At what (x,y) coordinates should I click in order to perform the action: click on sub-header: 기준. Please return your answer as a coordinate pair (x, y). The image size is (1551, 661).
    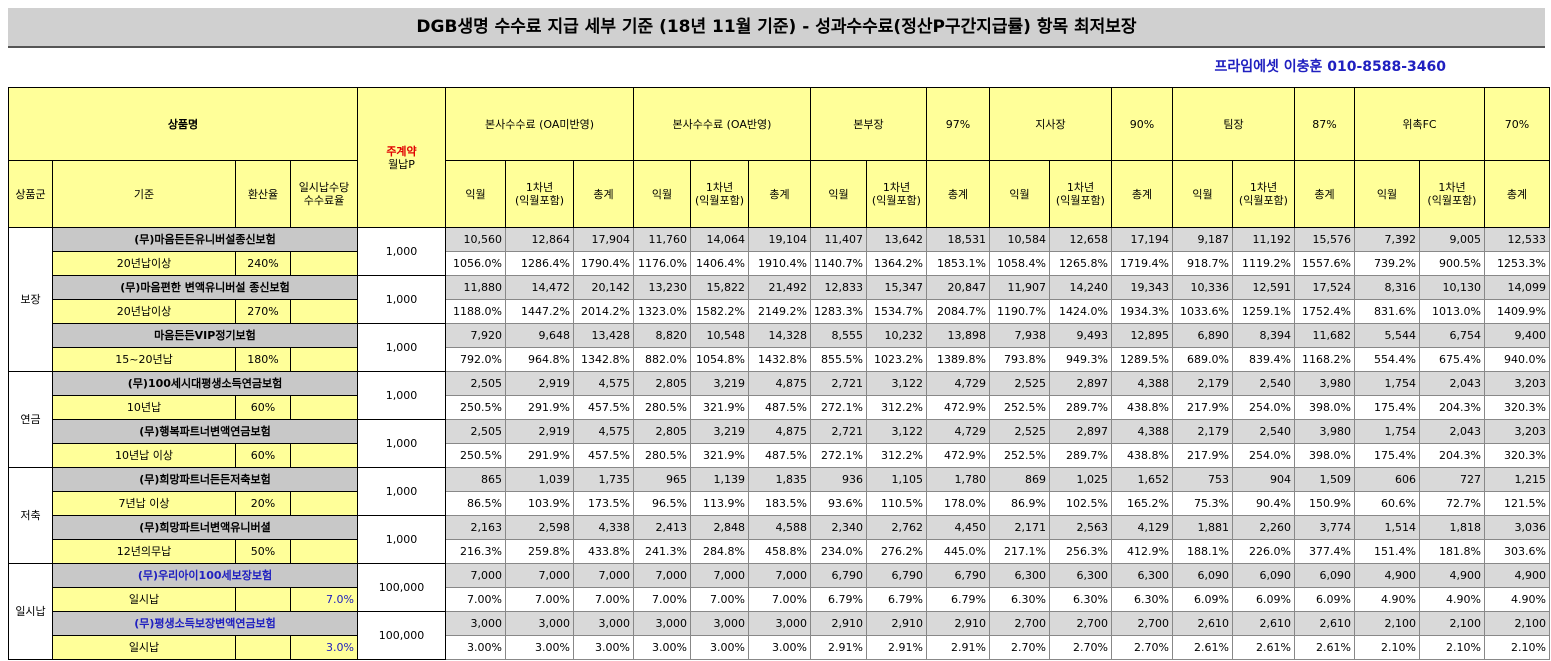
    Looking at the image, I should click on (144, 194).